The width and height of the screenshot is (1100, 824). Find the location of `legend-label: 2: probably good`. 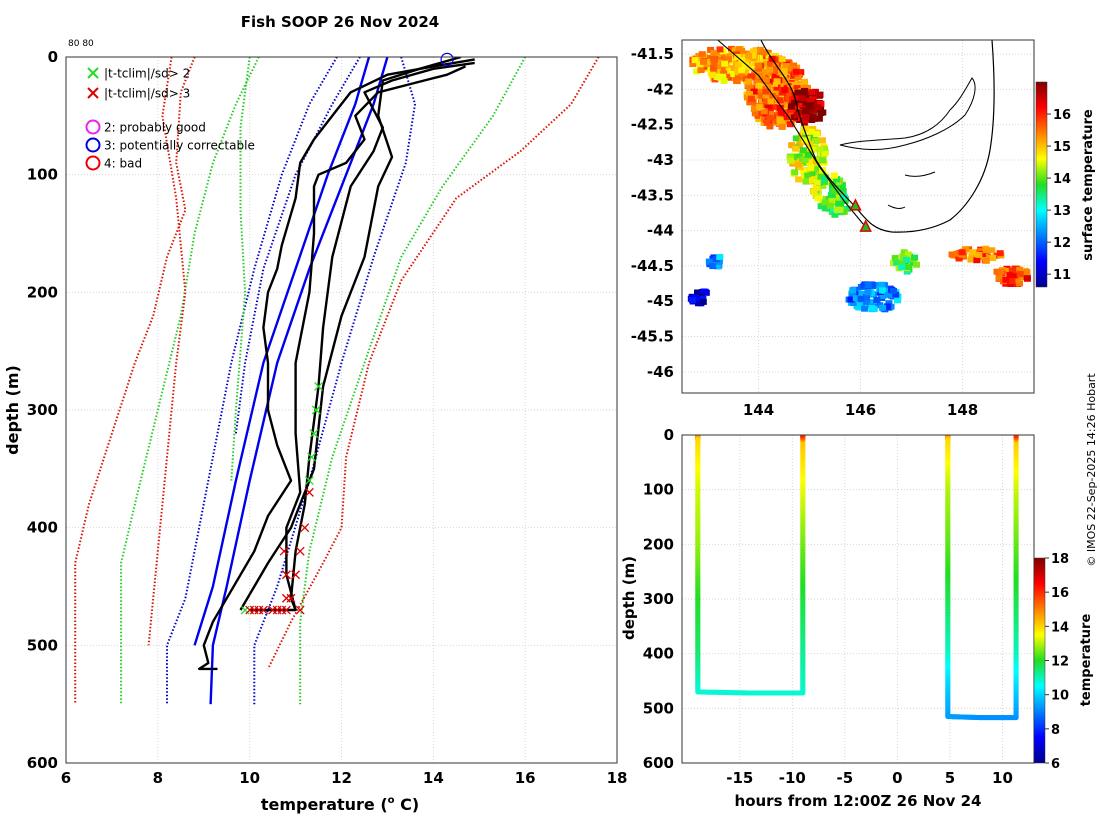

legend-label: 2: probably good is located at coordinates (155, 128).